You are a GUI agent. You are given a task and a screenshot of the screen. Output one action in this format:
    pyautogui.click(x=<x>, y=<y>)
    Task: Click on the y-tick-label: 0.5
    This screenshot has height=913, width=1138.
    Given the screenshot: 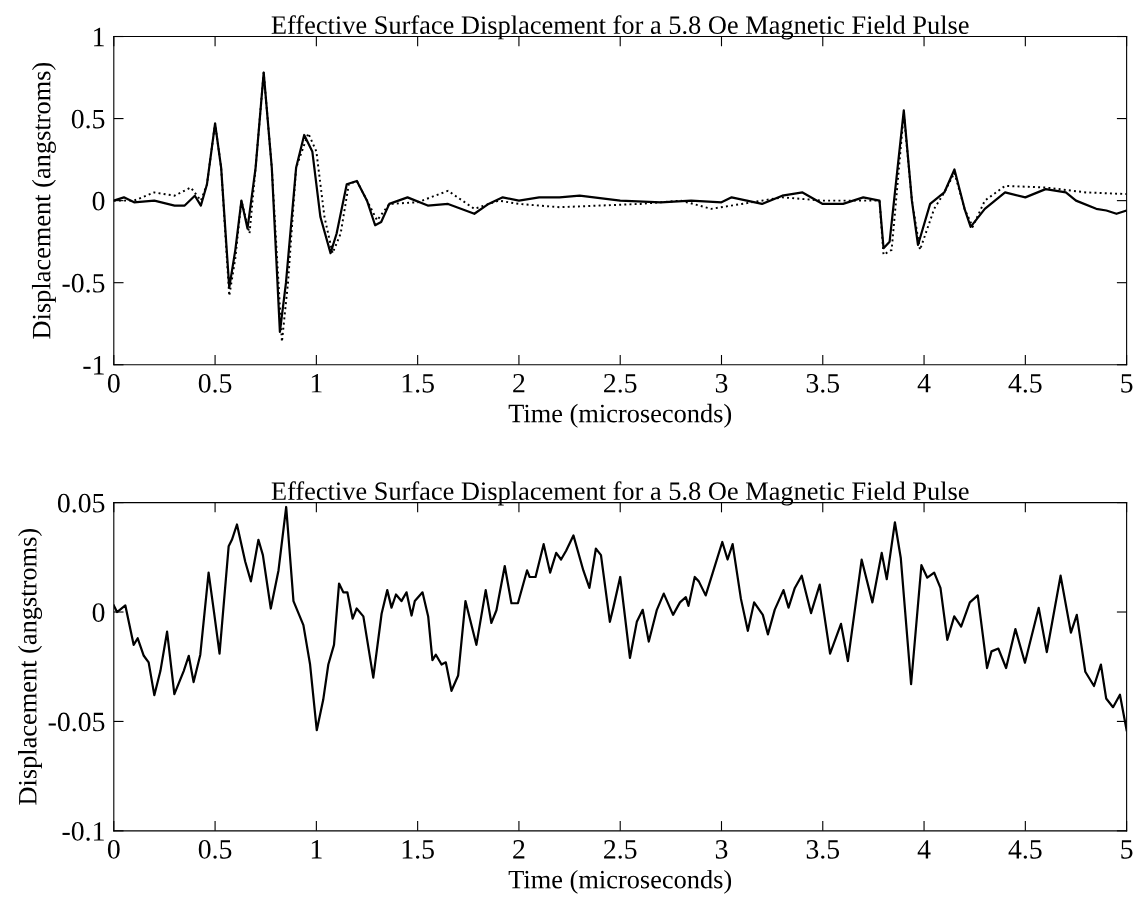 What is the action you would take?
    pyautogui.click(x=88, y=119)
    